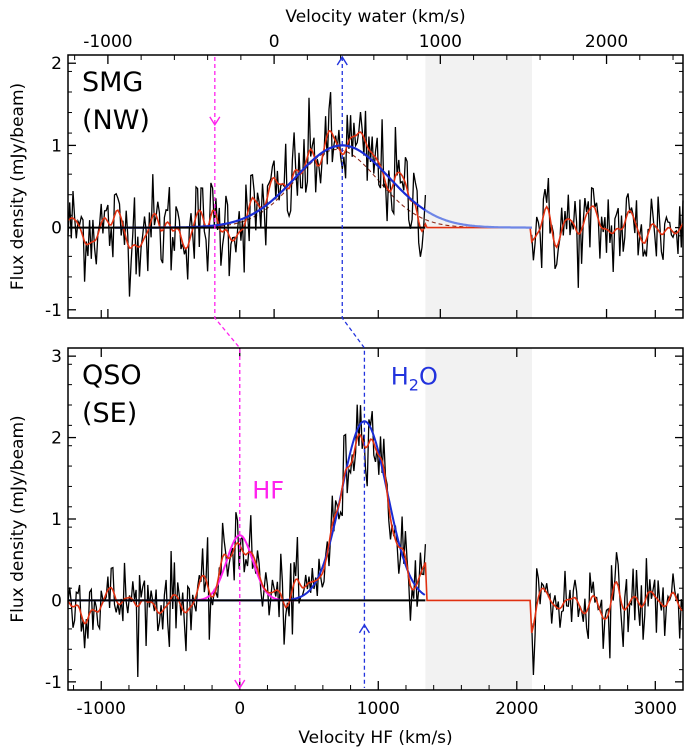 The height and width of the screenshot is (753, 684). I want to click on top-x-tick-label: -1000, so click(107, 42).